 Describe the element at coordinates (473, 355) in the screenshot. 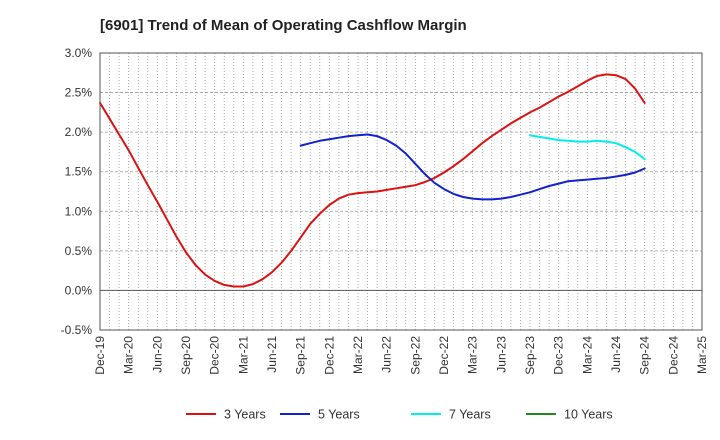

I see `x-tick-label: Mar-23` at that location.